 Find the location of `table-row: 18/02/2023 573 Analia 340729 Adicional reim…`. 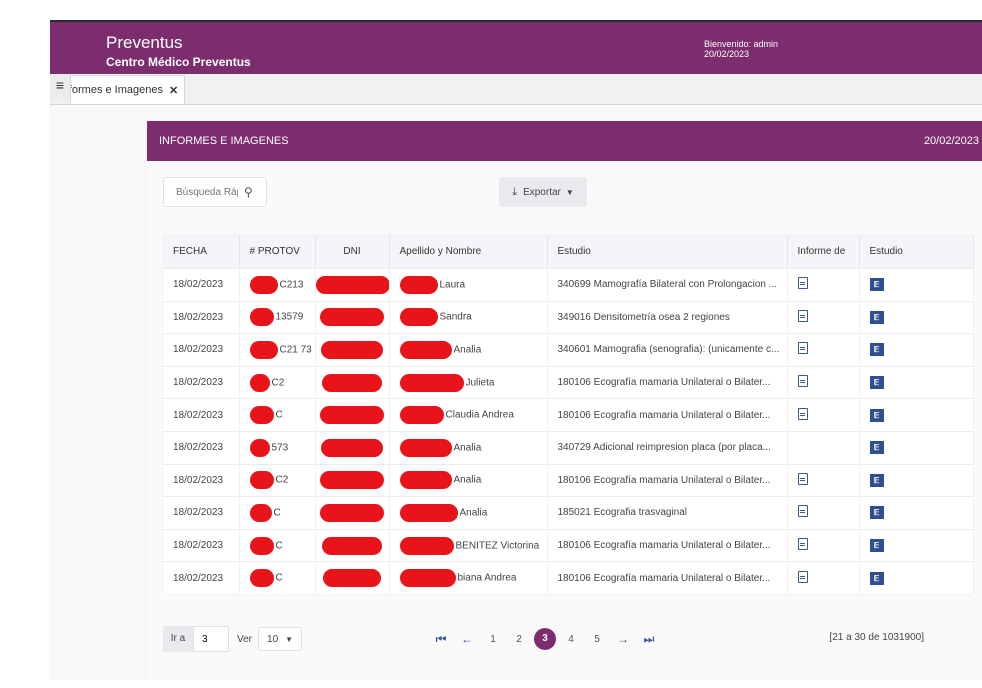

table-row: 18/02/2023 573 Analia 340729 Adicional reim… is located at coordinates (568, 447).